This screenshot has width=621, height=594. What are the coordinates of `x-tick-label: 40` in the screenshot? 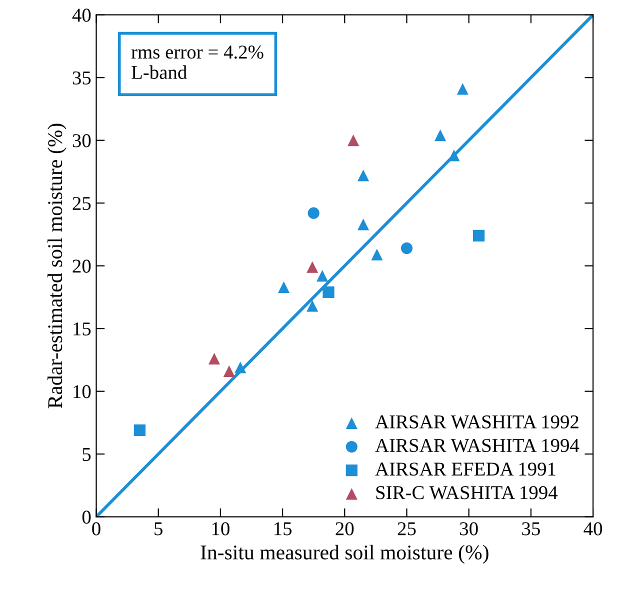 It's located at (593, 529).